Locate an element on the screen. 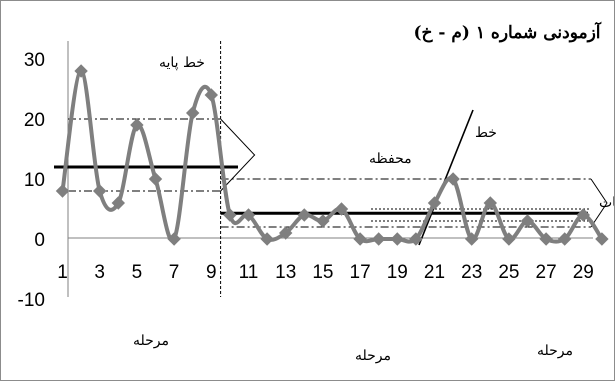  y-tick-label: -10 is located at coordinates (31, 300).